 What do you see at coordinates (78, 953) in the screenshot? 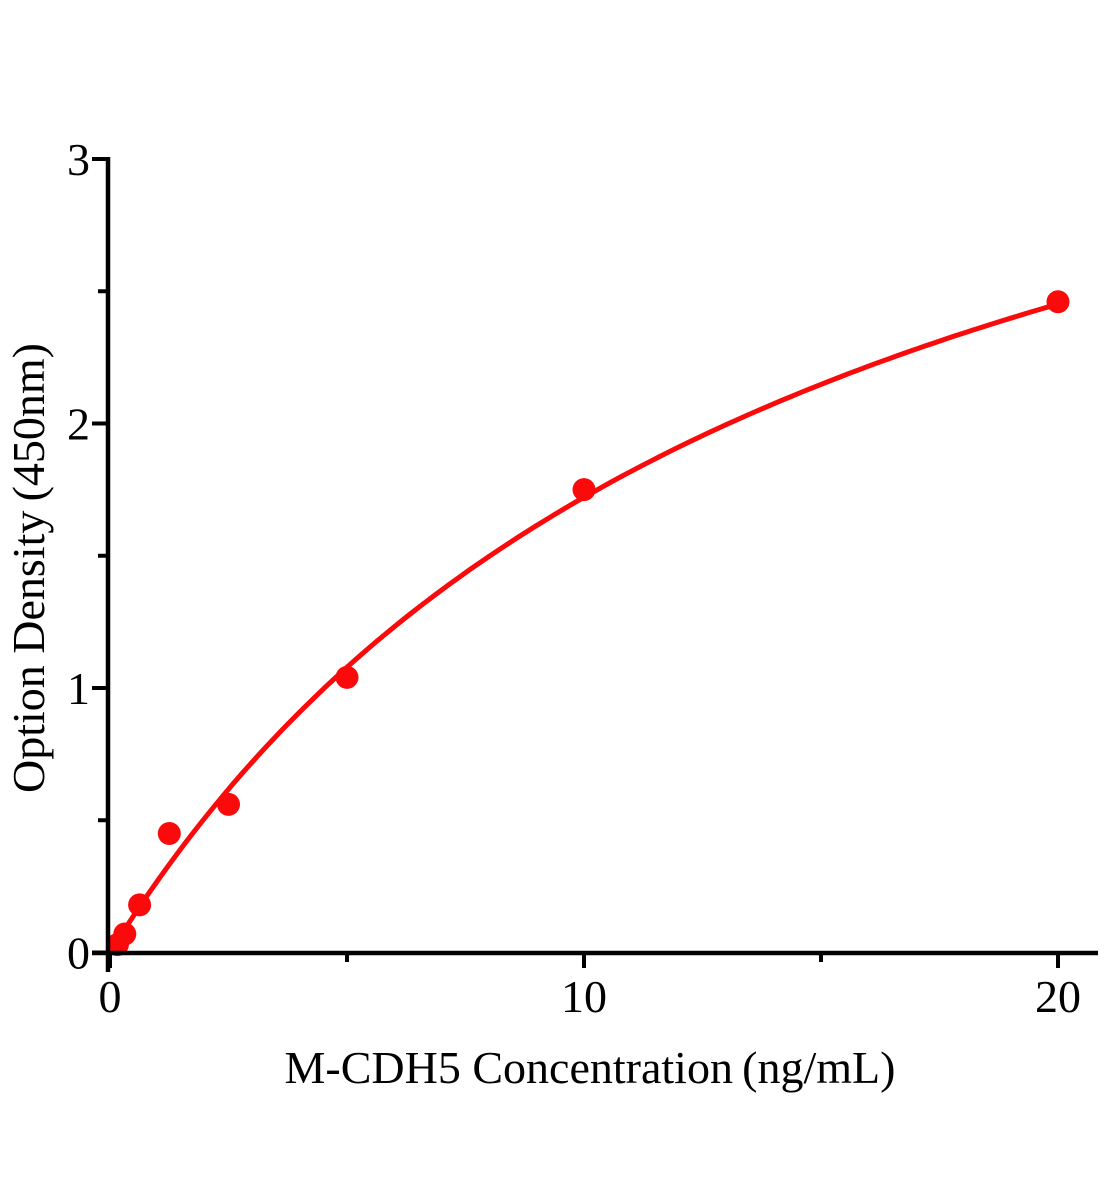
I see `y-tick-label: 0` at bounding box center [78, 953].